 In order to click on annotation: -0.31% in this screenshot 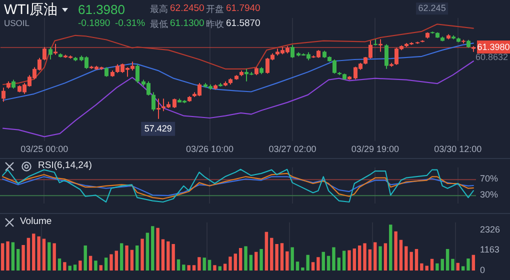, I will do `click(130, 24)`.